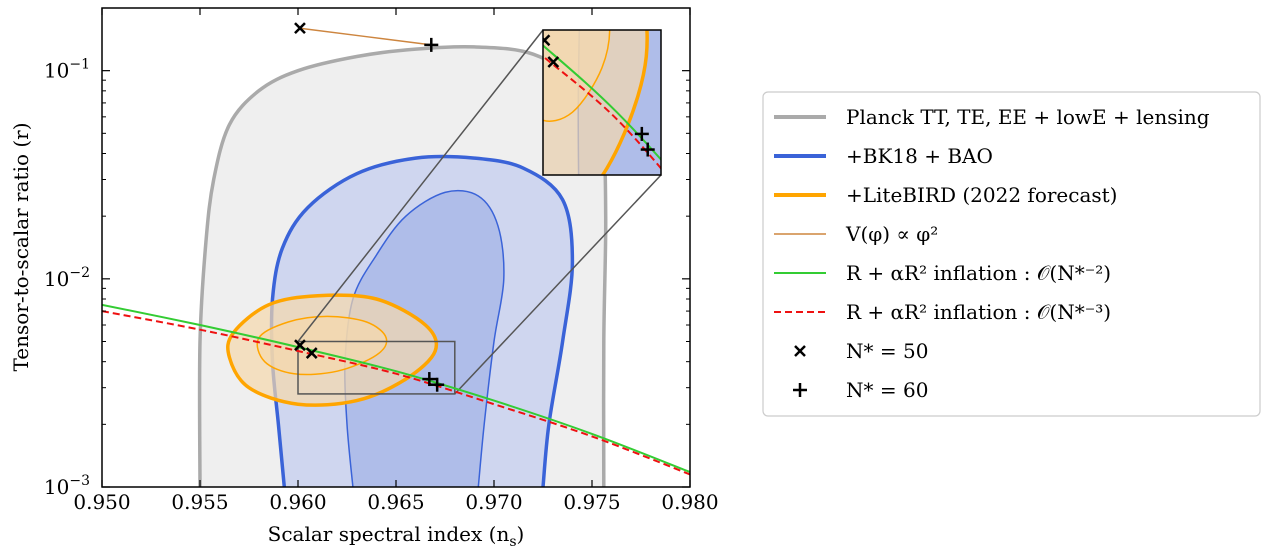 The height and width of the screenshot is (550, 1265). I want to click on markers, so click(369, 207).